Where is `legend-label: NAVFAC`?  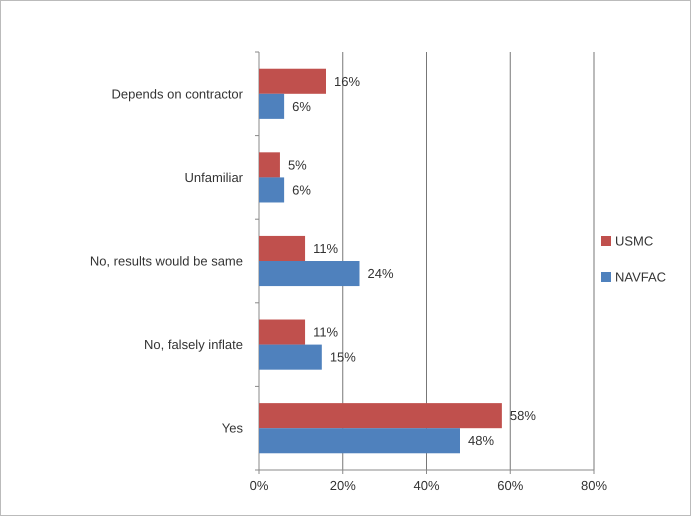 legend-label: NAVFAC is located at coordinates (640, 277).